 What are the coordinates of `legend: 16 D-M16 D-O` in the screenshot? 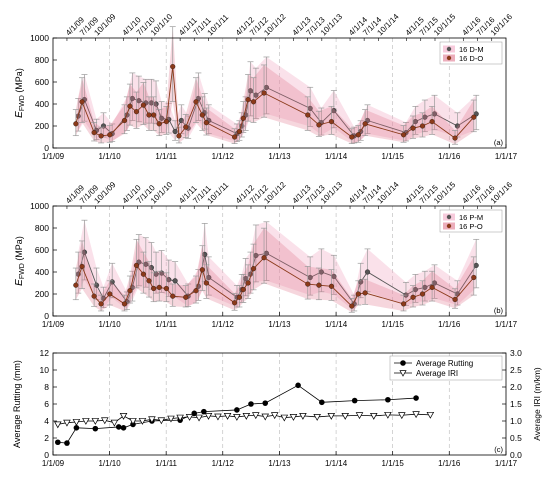 It's located at (471, 53).